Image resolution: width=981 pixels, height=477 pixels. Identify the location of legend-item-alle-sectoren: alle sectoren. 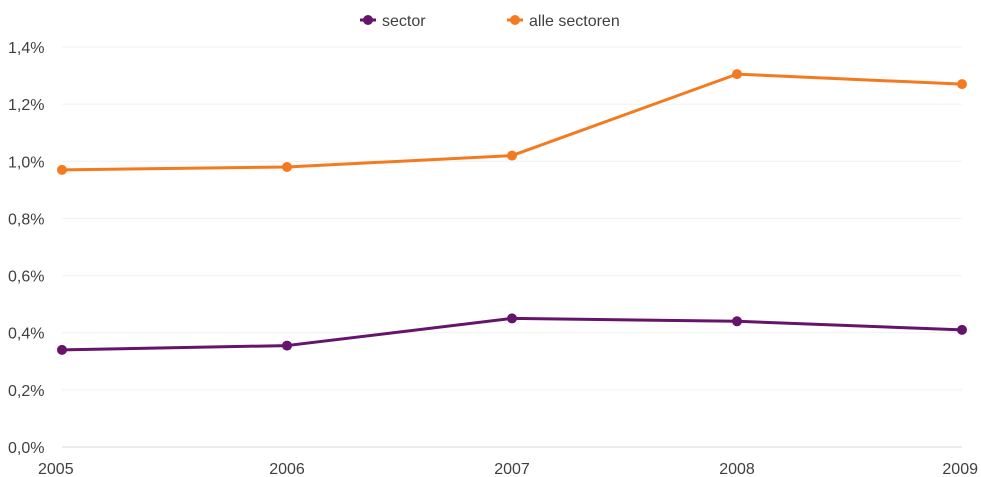
(563, 21).